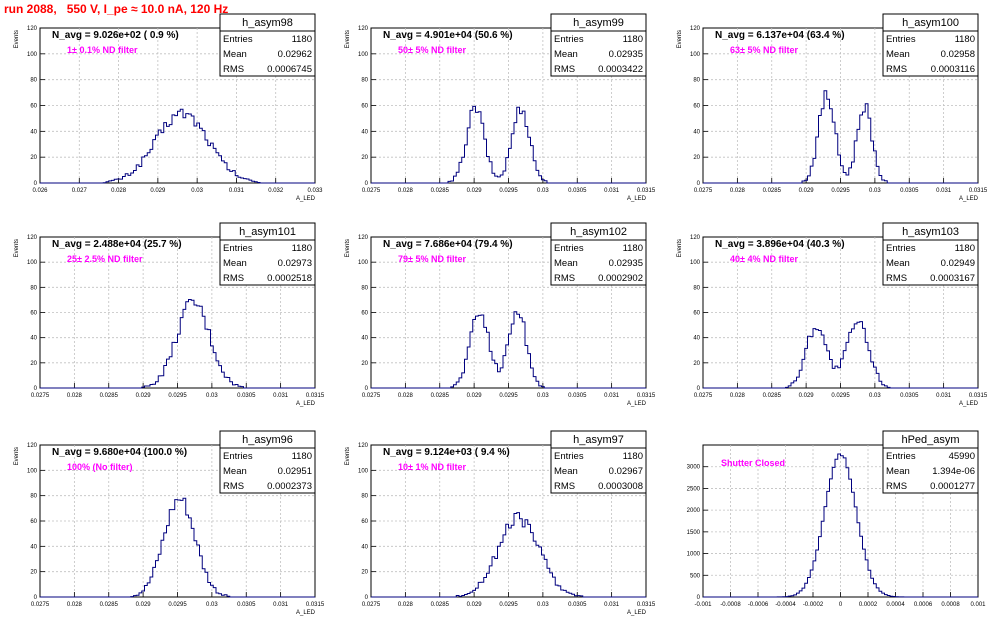 Image resolution: width=996 pixels, height=622 pixels. What do you see at coordinates (930, 440) in the screenshot?
I see `histogram-name: hPed_asym` at bounding box center [930, 440].